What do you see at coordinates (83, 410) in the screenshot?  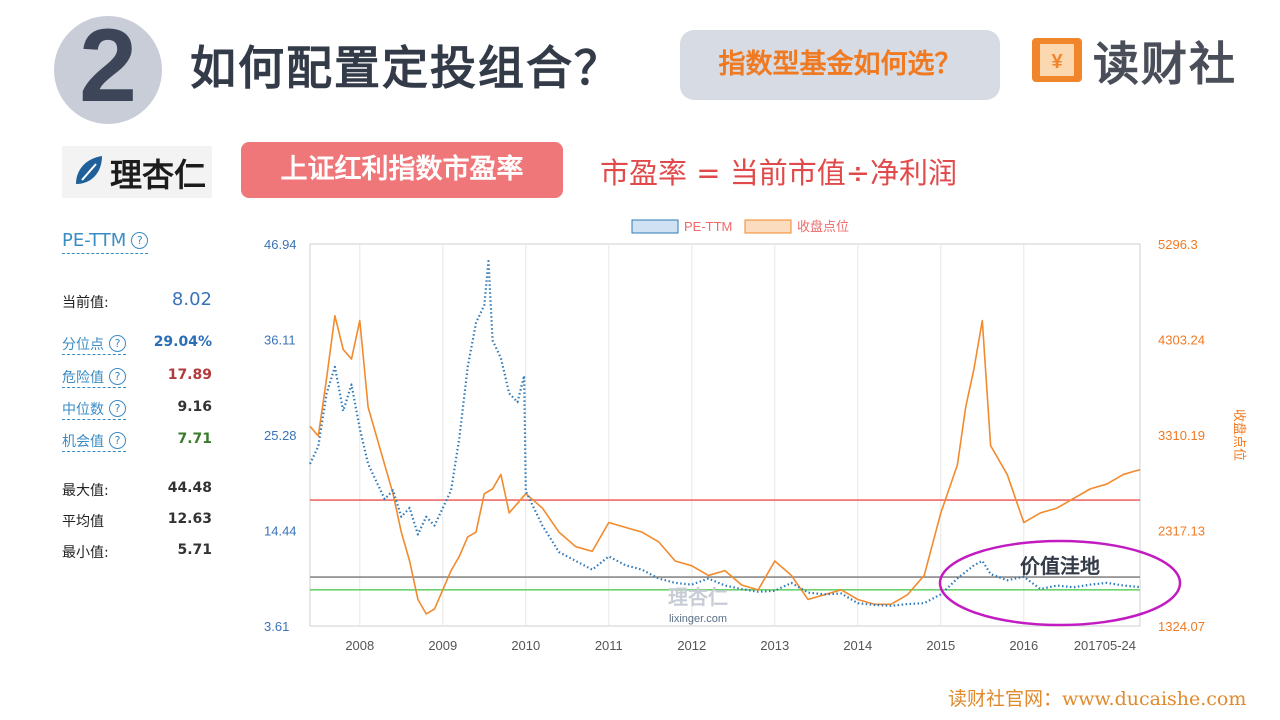 I see `stat-label-text: 中位数` at bounding box center [83, 410].